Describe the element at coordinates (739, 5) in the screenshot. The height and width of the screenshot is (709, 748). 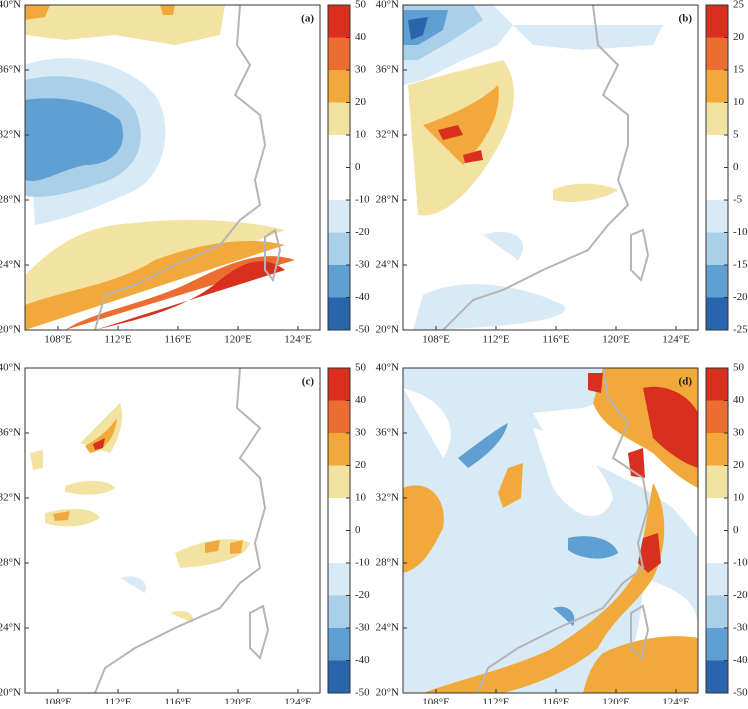
I see `colorbar-tick-label: 25` at that location.